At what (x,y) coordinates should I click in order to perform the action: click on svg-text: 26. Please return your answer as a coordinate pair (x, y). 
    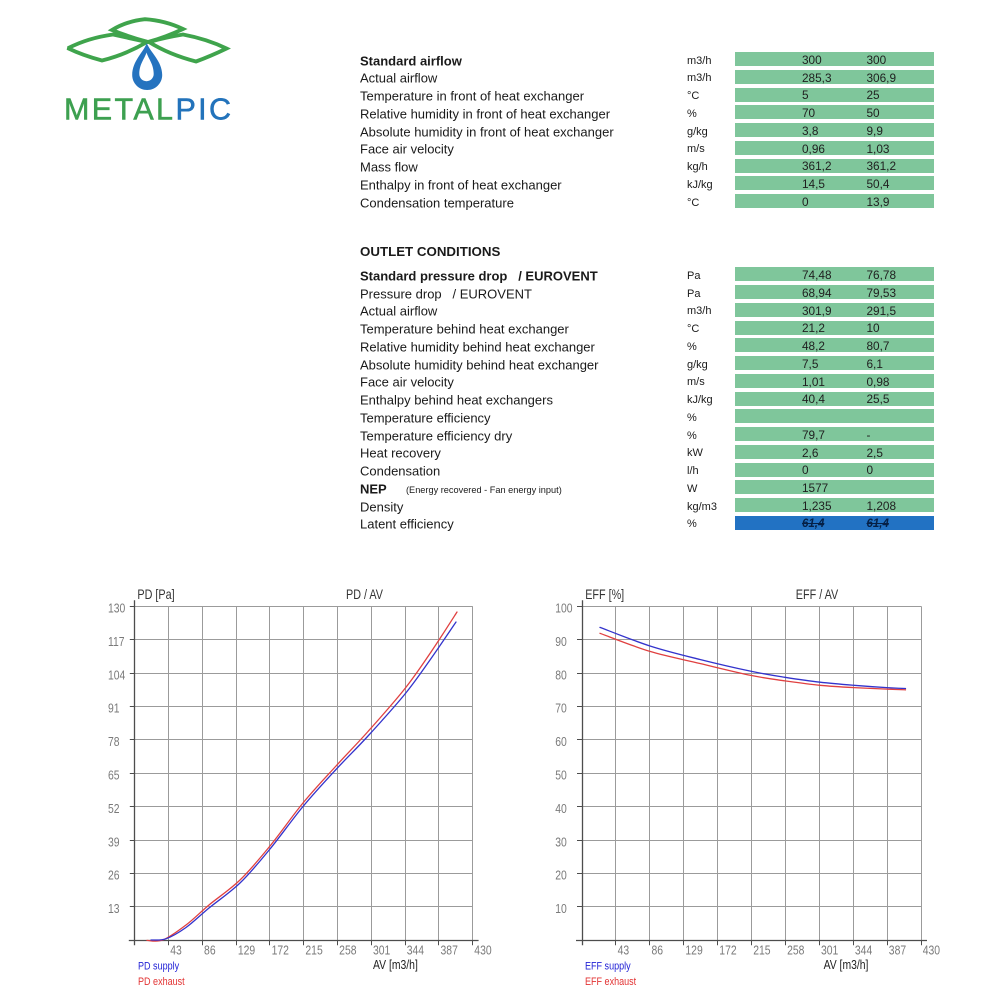
    Looking at the image, I should click on (114, 876).